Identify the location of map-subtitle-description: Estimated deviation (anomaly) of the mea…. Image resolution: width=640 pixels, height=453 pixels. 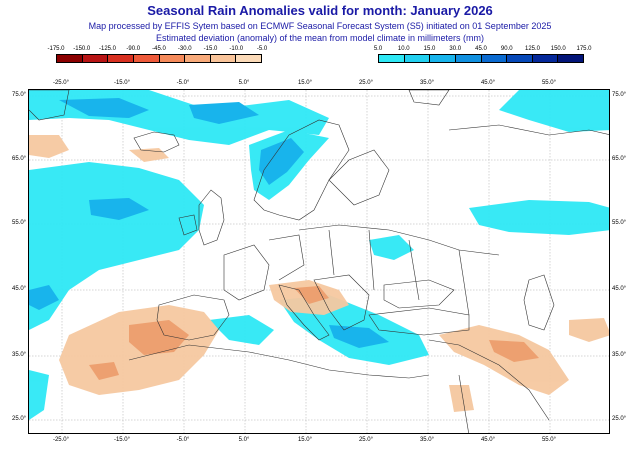
(320, 38).